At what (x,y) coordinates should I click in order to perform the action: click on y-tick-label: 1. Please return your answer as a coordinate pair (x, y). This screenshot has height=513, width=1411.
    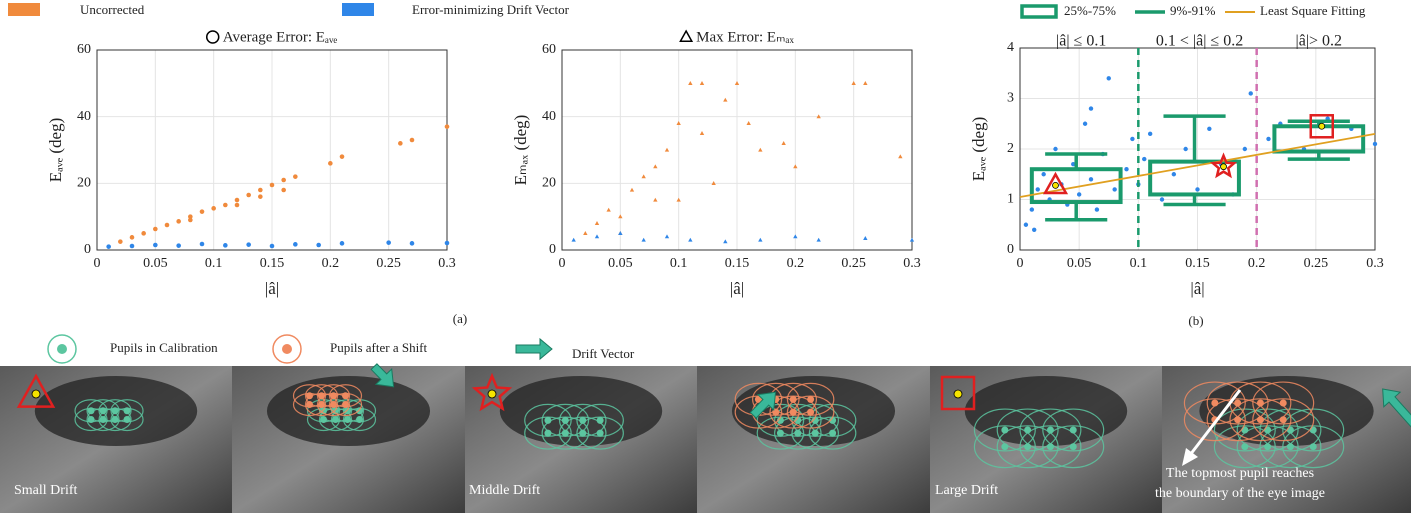
    Looking at the image, I should click on (1010, 199).